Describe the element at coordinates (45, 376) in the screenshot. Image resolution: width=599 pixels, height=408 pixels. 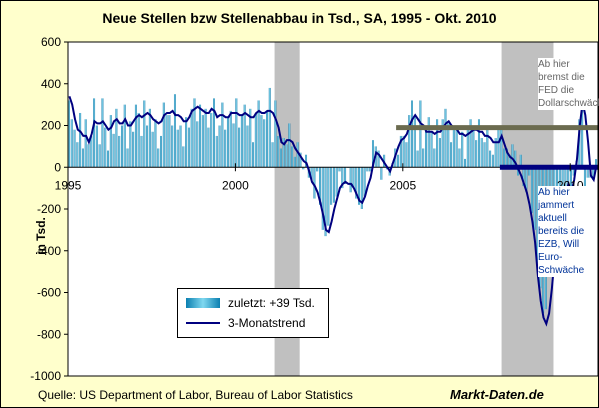
I see `y-tick-label-8: -1000` at that location.